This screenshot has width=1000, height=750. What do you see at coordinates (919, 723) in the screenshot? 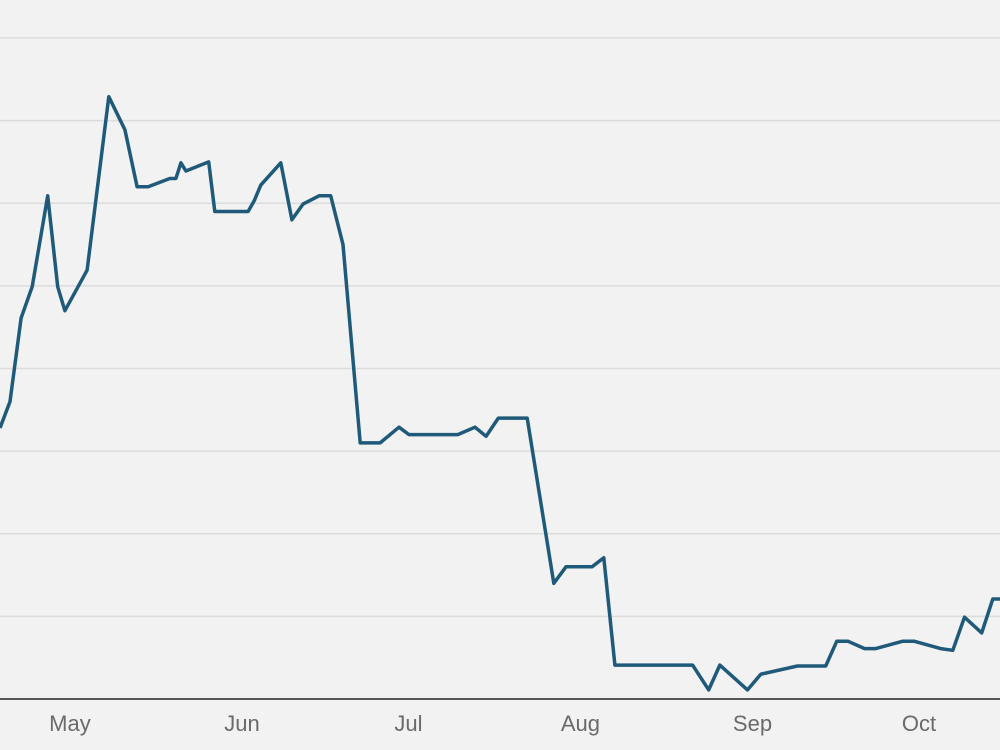
I see `x-tick-label: Oct` at bounding box center [919, 723].